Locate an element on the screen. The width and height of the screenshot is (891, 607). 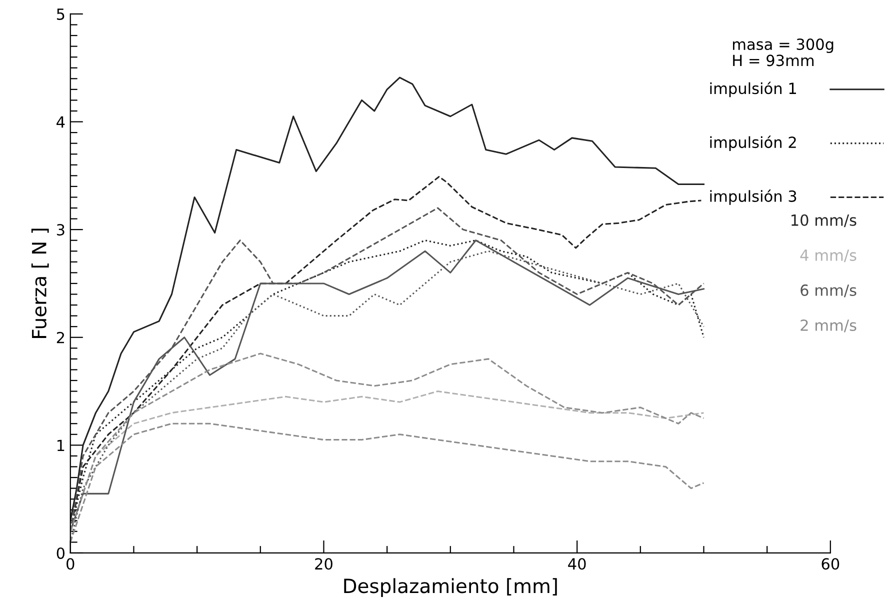
text: 2 mm/s is located at coordinates (828, 325).